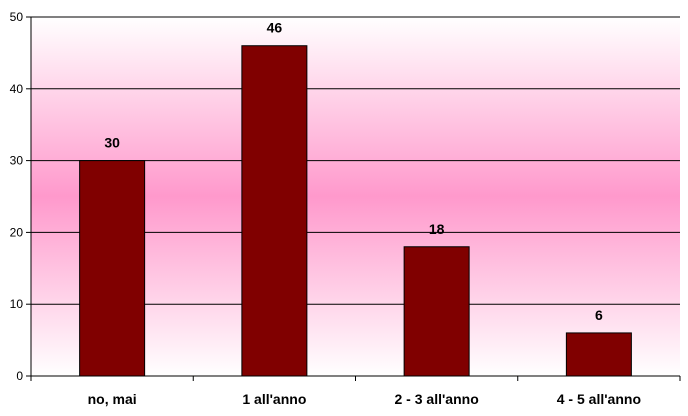 The height and width of the screenshot is (416, 688). Describe the element at coordinates (437, 399) in the screenshot. I see `x-category-label: 2 - 3 all'anno` at that location.